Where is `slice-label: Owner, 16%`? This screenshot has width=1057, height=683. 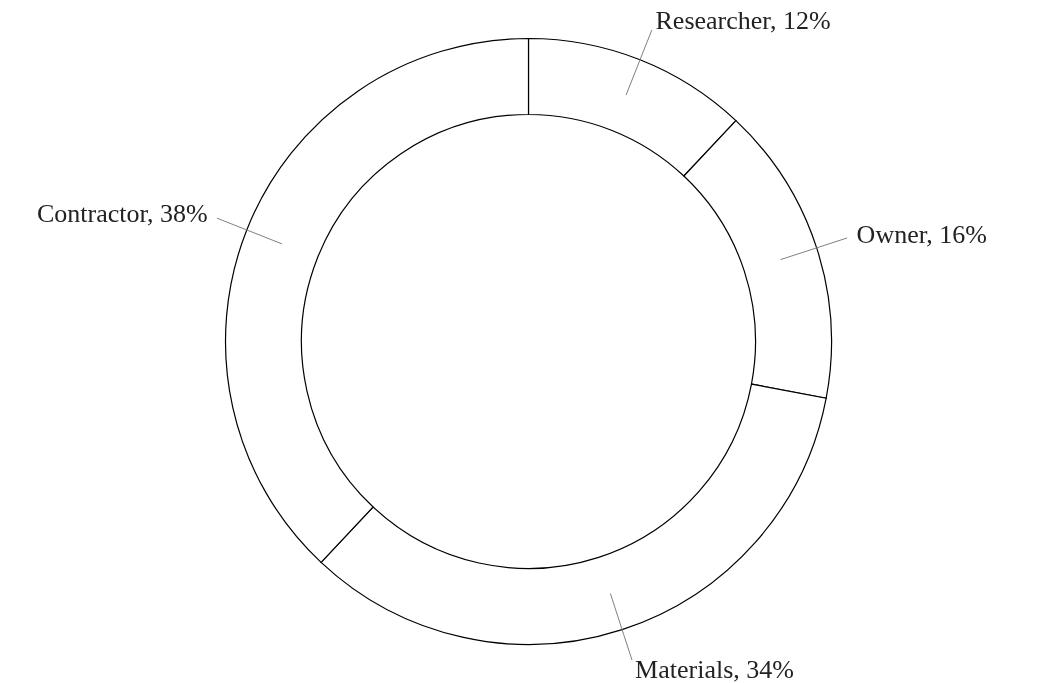 slice-label: Owner, 16% is located at coordinates (921, 234).